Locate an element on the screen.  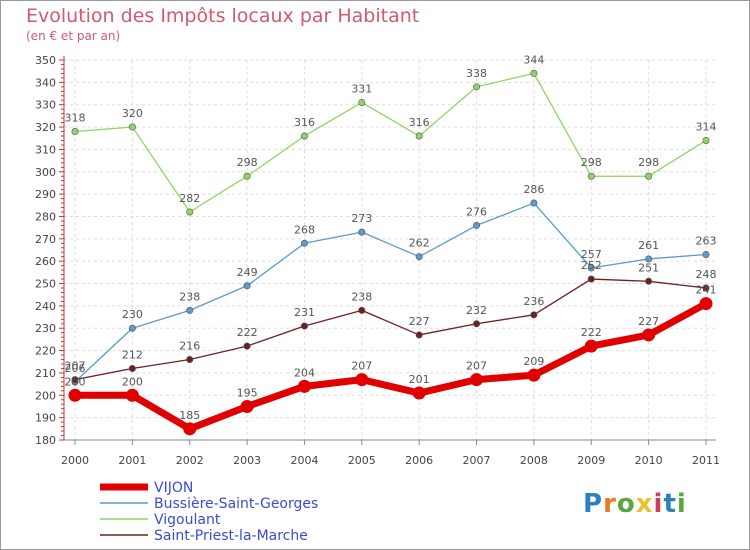
x-tick-label: 2001 is located at coordinates (132, 460).